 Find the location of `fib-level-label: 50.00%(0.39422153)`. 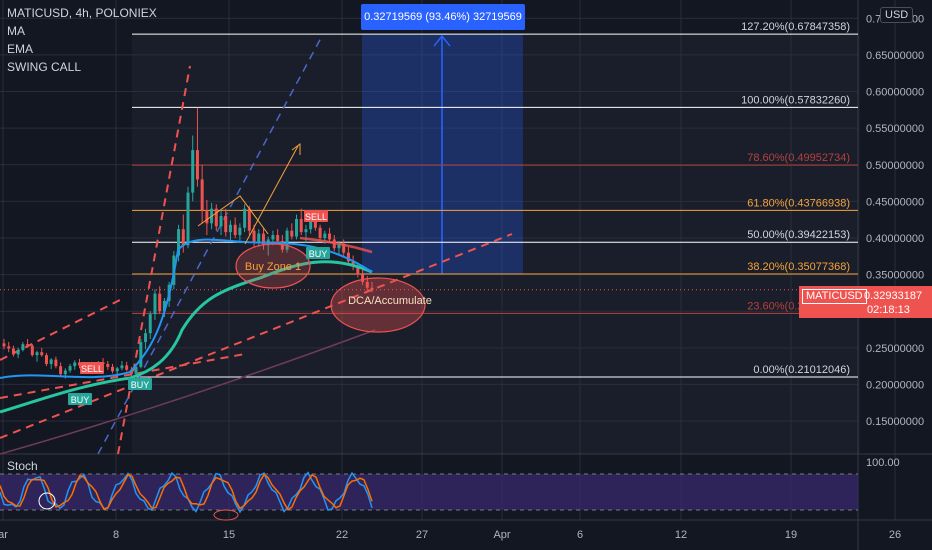

fib-level-label: 50.00%(0.39422153) is located at coordinates (798, 235).